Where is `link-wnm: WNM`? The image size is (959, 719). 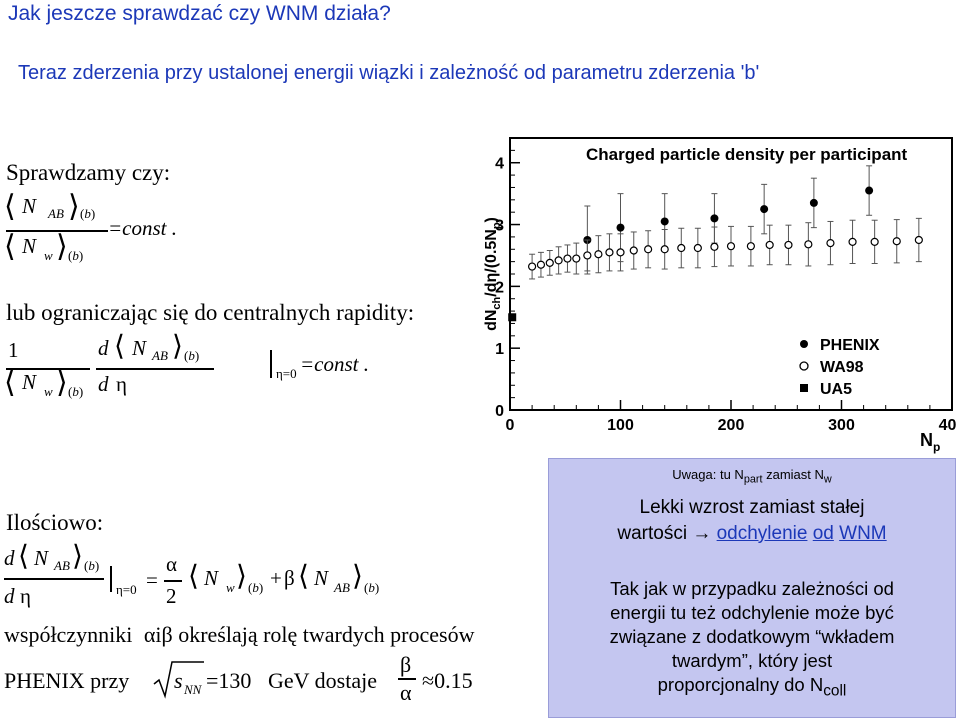
link-wnm: WNM is located at coordinates (863, 533).